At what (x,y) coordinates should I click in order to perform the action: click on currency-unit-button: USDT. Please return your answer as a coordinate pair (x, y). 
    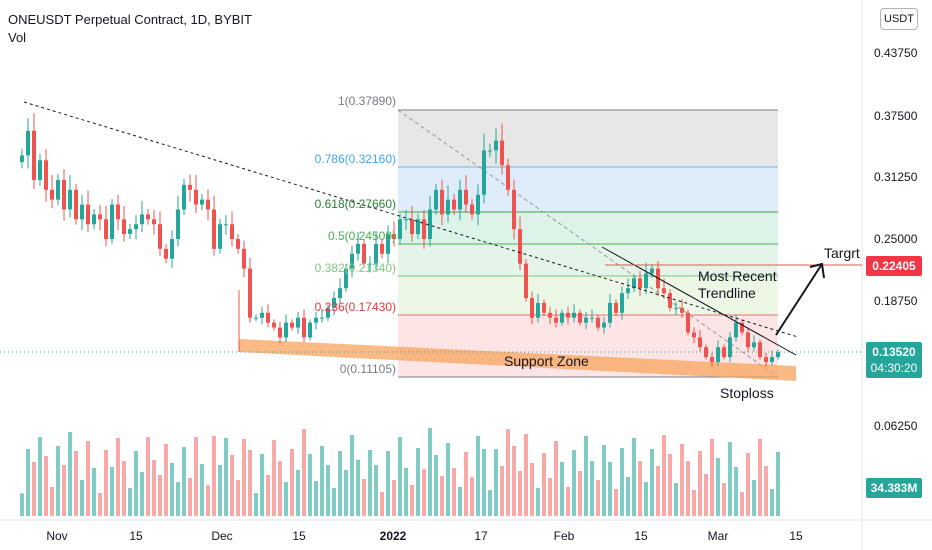
    Looking at the image, I should click on (899, 19).